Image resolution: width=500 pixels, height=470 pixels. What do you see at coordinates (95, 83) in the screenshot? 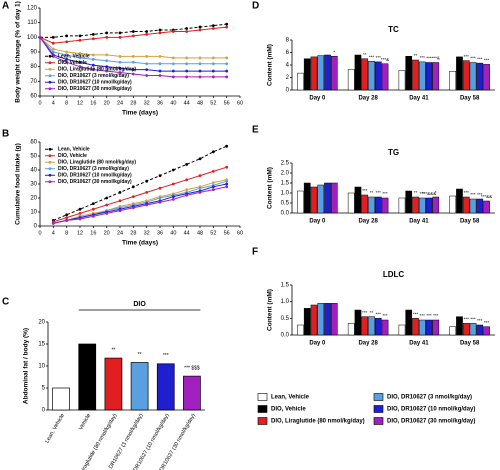
I see `legend-label: DIO, DR10627 (10 nmol/kg/day)` at bounding box center [95, 83].